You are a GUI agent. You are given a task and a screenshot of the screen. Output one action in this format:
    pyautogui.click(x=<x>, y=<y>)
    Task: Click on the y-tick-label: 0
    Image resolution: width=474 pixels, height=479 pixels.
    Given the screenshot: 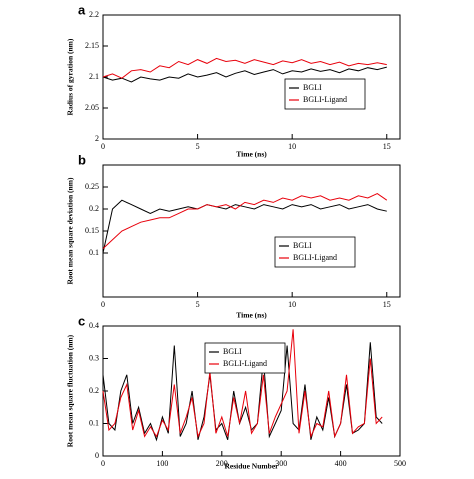 What is the action you would take?
    pyautogui.click(x=97, y=455)
    